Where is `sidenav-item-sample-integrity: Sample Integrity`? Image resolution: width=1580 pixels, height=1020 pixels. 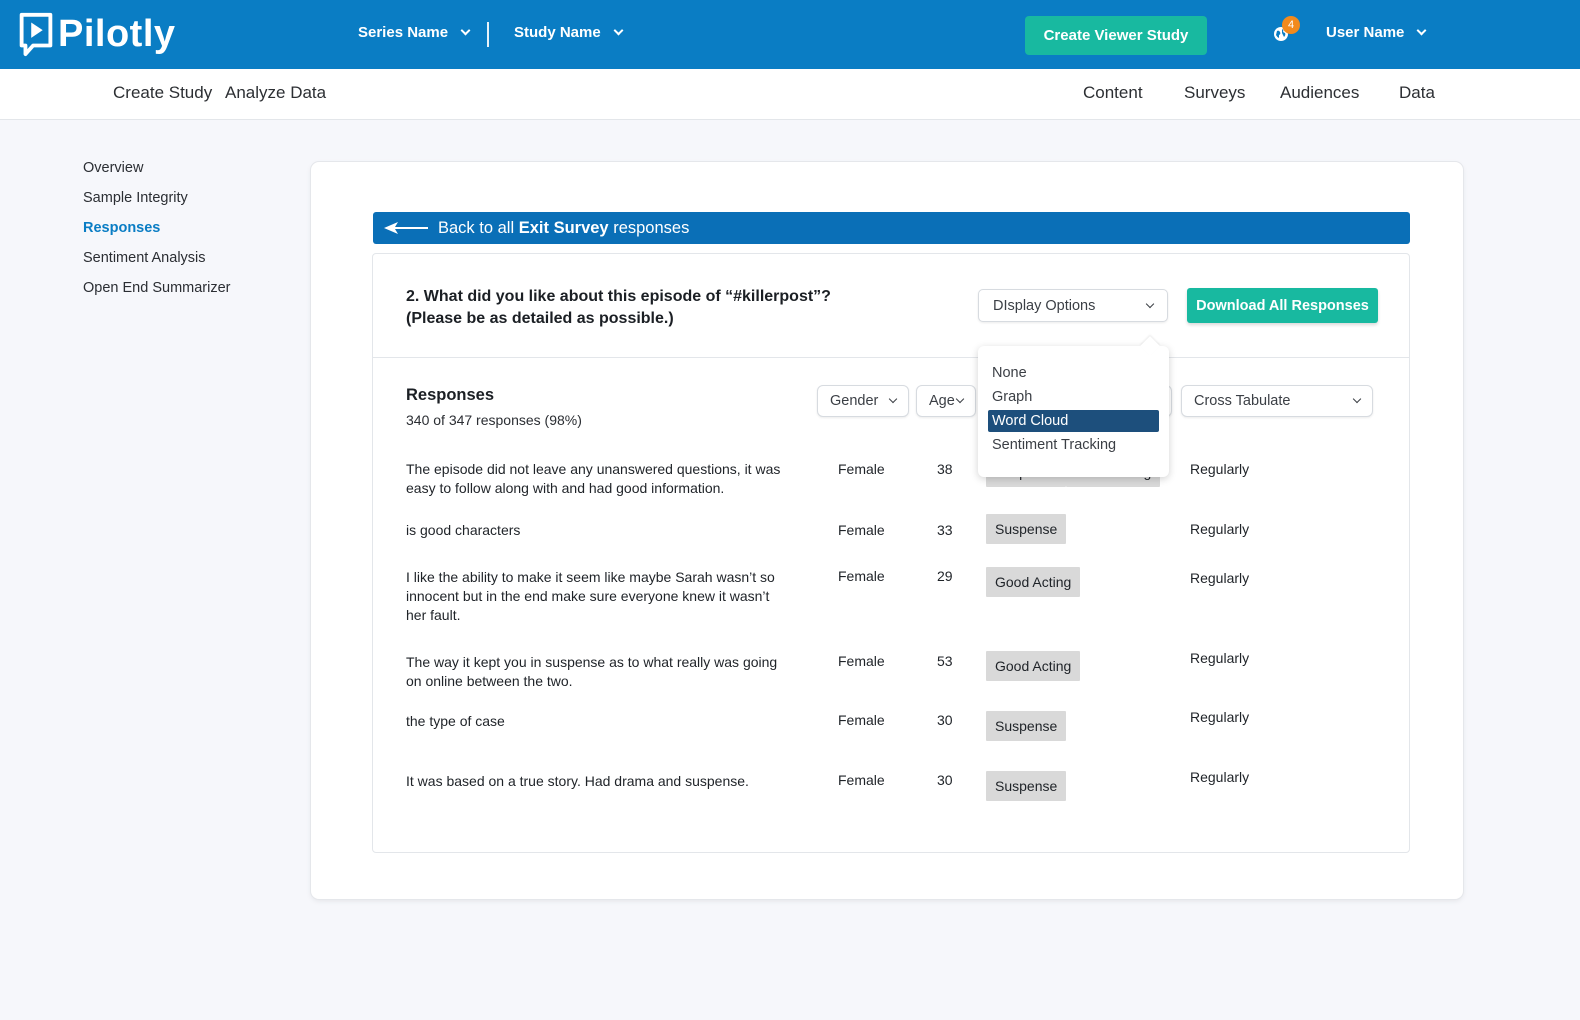 sidenav-item-sample-integrity: Sample Integrity is located at coordinates (135, 198).